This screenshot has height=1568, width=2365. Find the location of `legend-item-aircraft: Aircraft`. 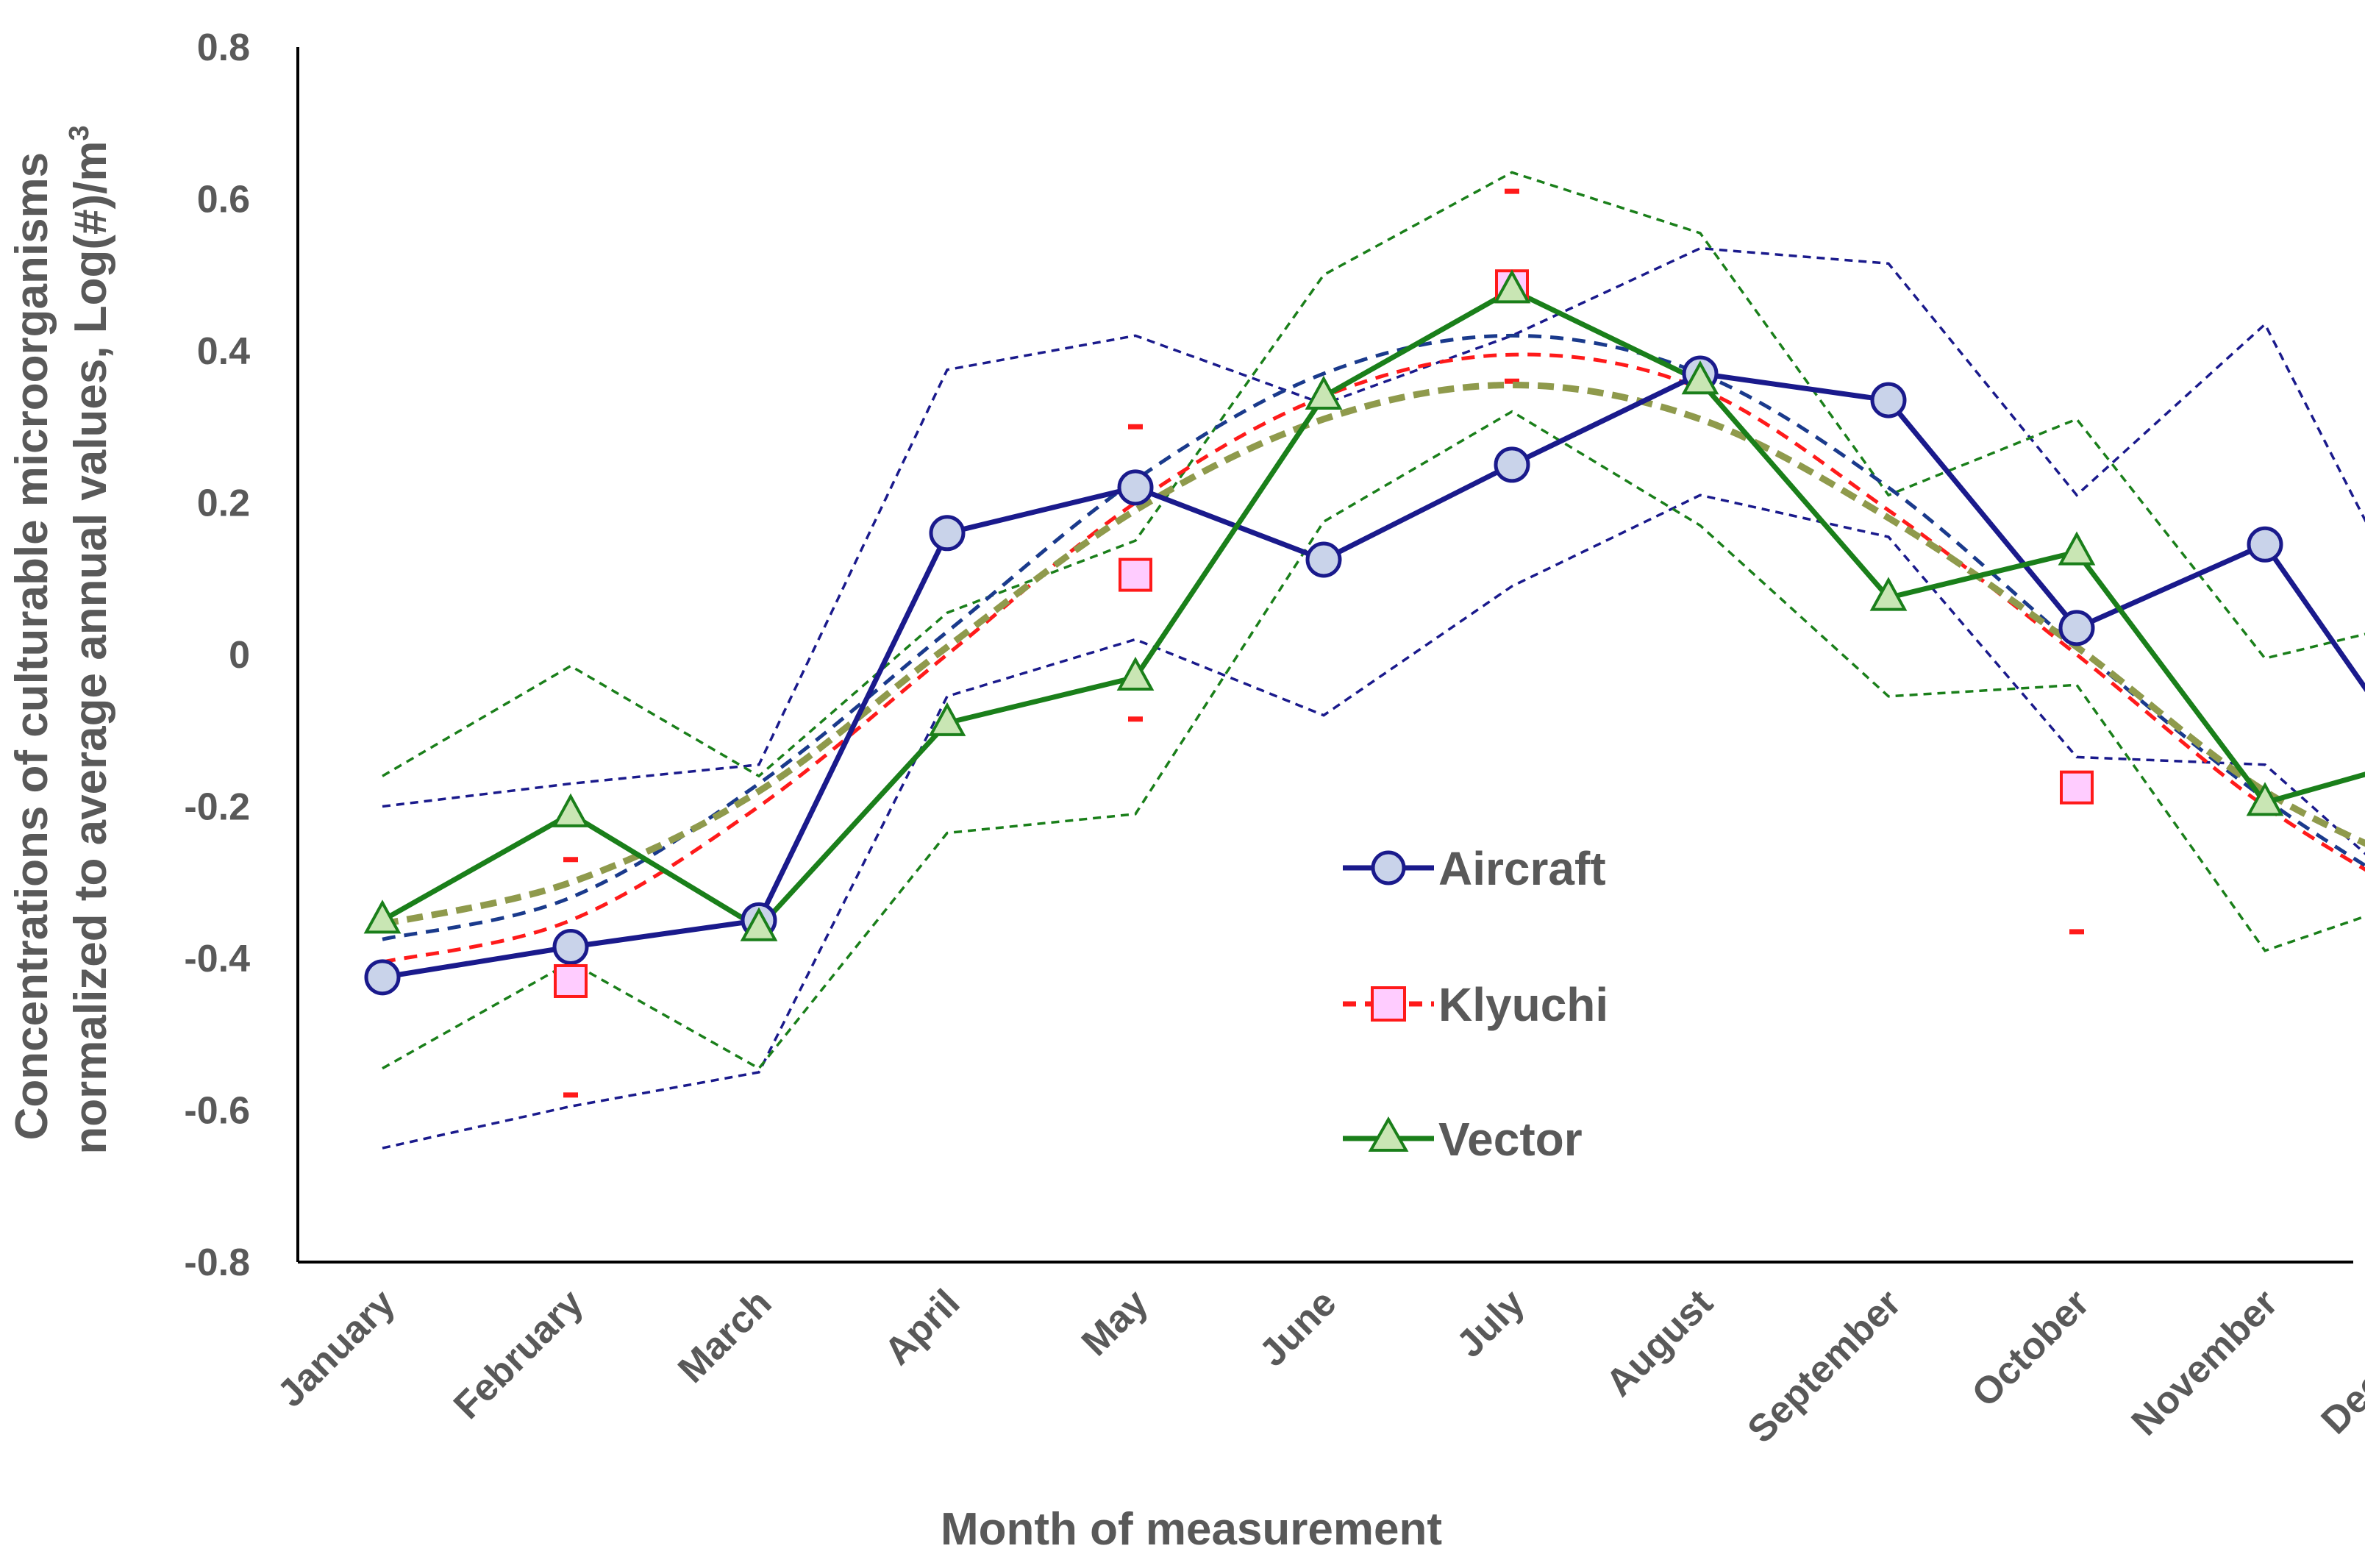

legend-item-aircraft: Aircraft is located at coordinates (1474, 868).